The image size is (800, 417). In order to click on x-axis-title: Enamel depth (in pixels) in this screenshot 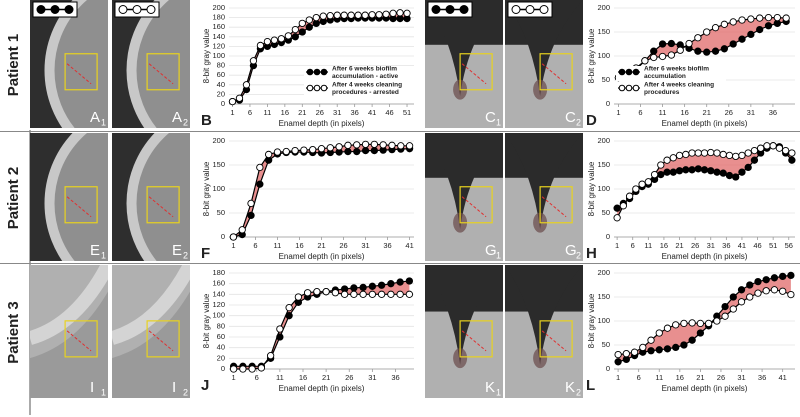, I will do `click(322, 256)`.